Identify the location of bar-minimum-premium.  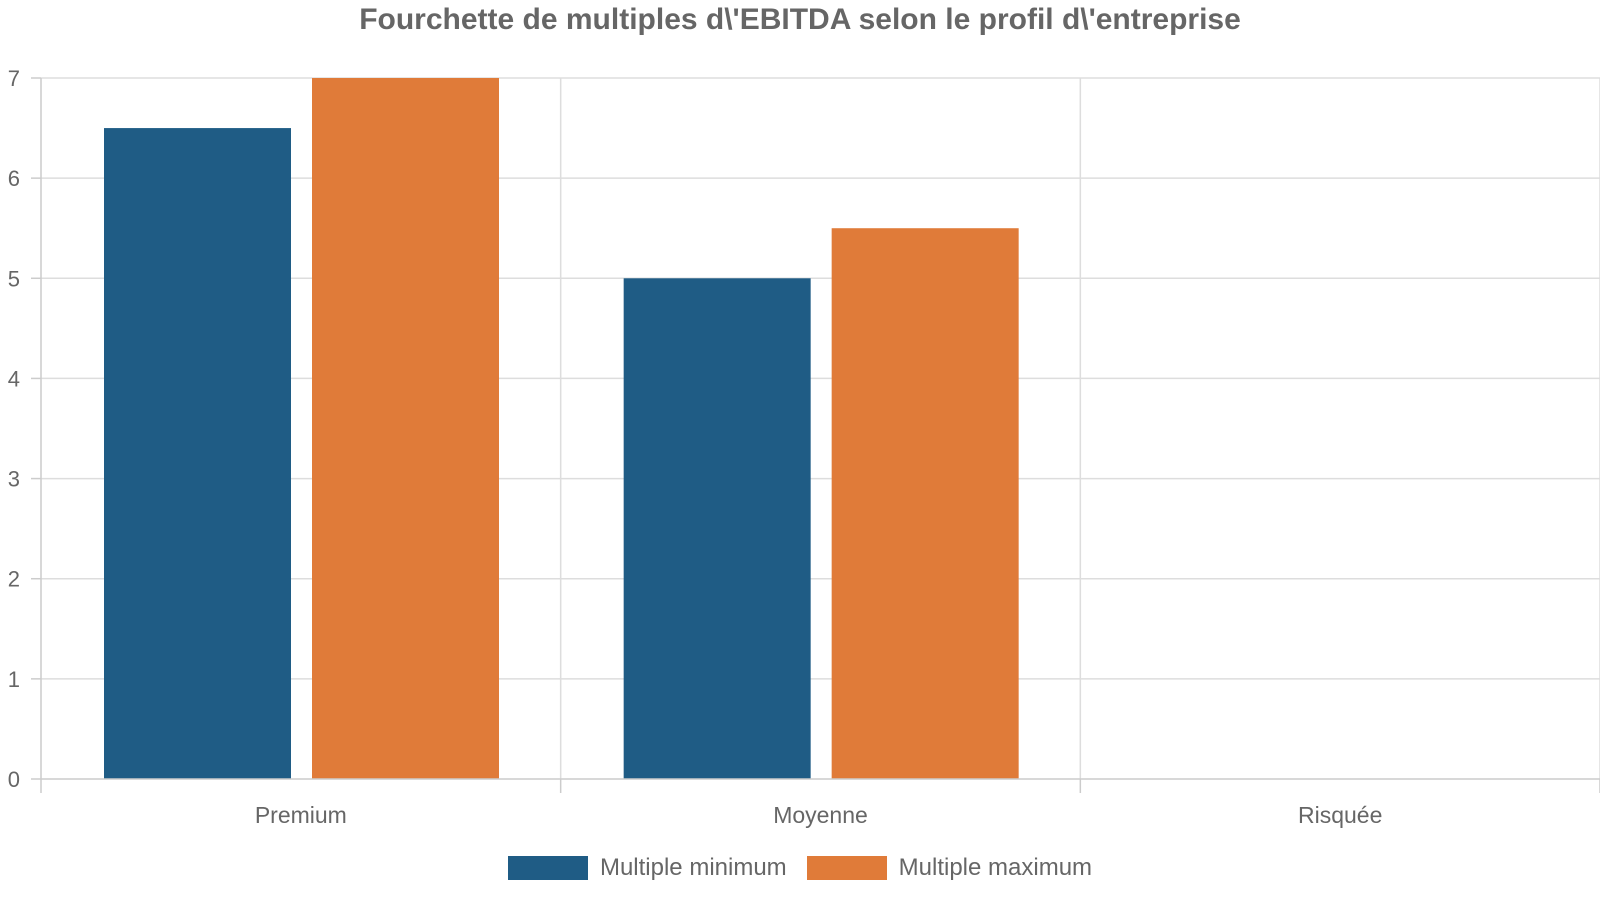
(197, 454).